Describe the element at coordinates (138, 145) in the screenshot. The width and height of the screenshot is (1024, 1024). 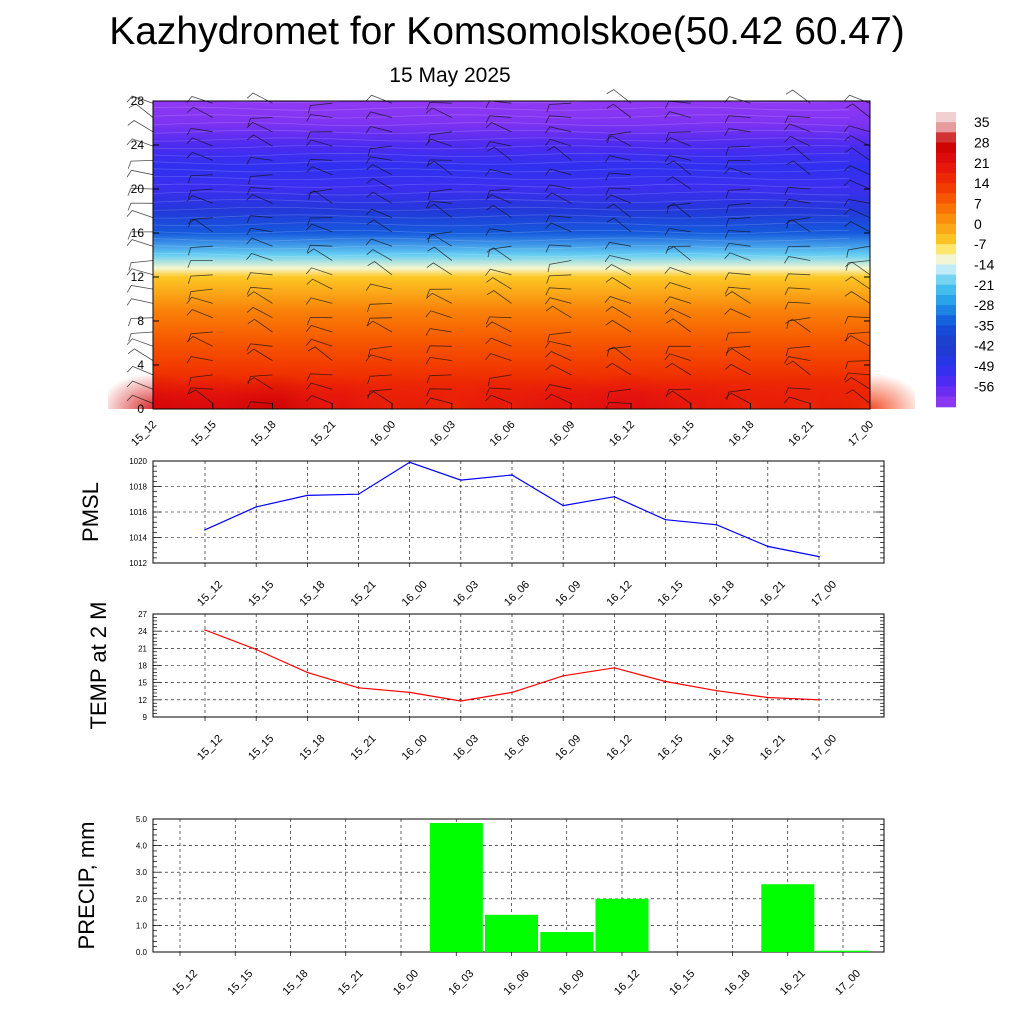
I see `y-tick-label: 24` at that location.